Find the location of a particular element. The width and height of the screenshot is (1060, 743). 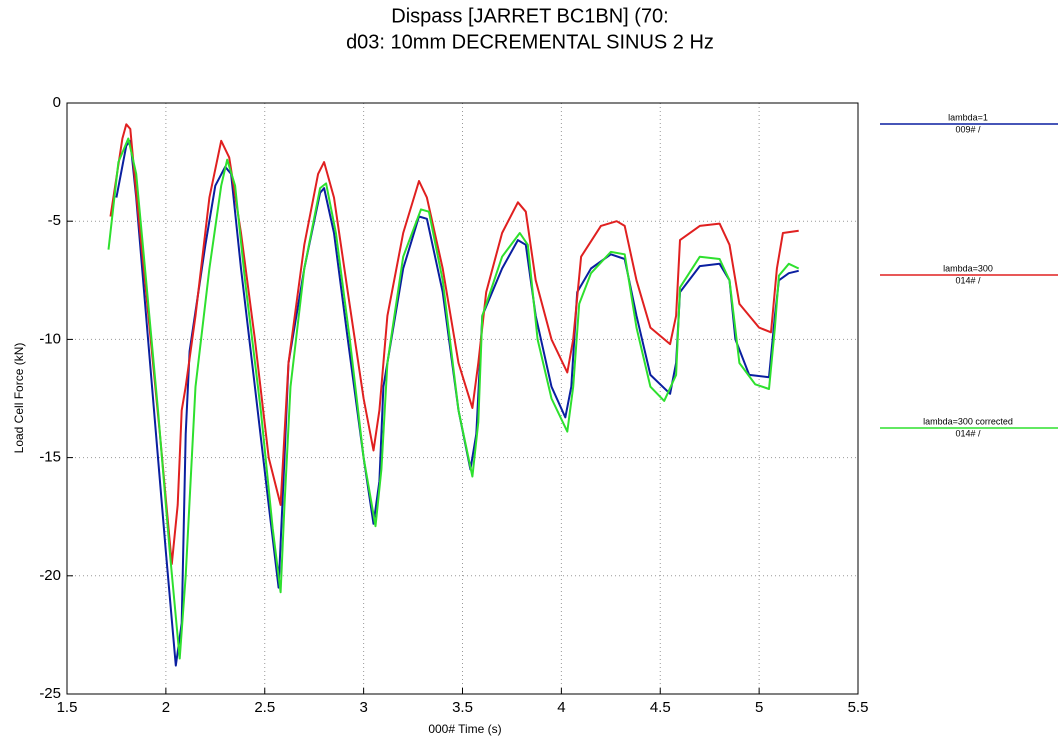

x-tick-label: 1.5 is located at coordinates (67, 707).